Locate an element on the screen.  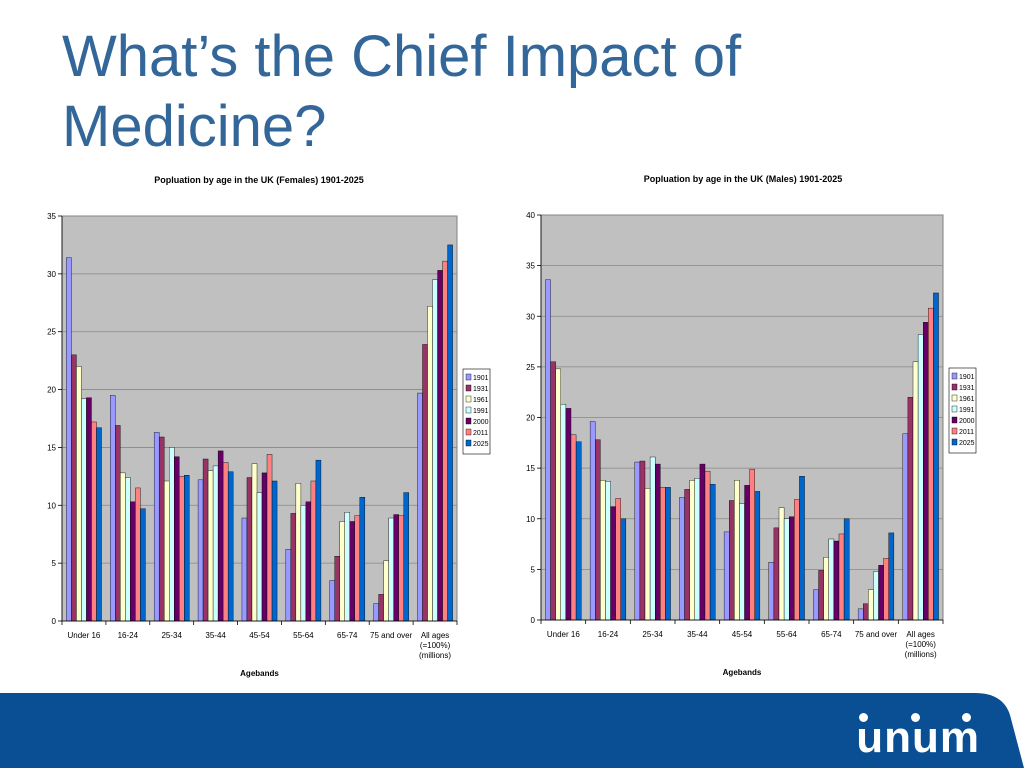
y-tick-label: 35 is located at coordinates (530, 266).